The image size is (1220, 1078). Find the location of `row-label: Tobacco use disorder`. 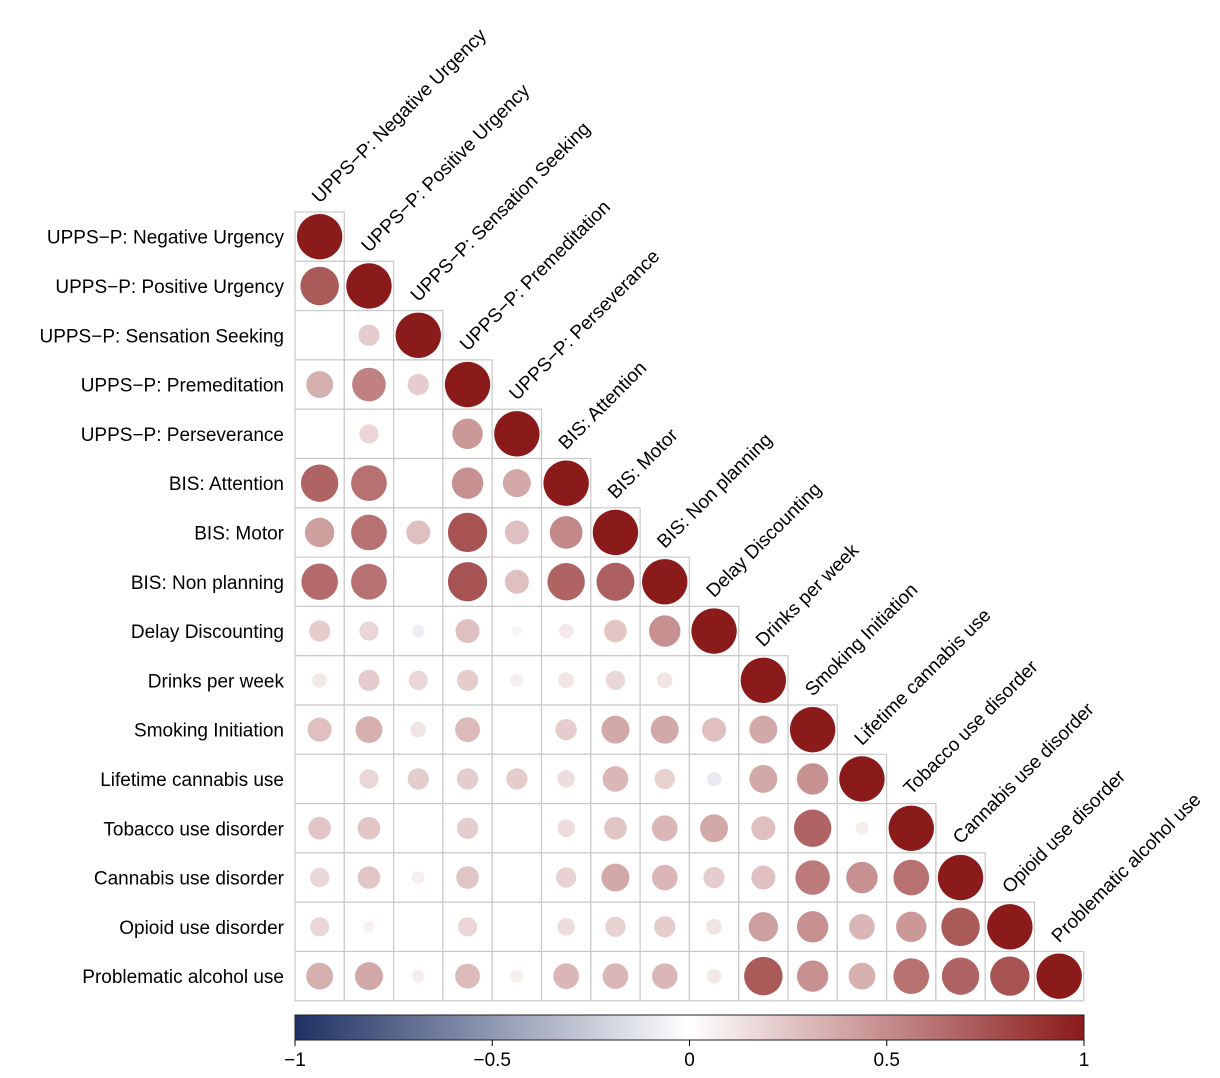

row-label: Tobacco use disorder is located at coordinates (193, 829).